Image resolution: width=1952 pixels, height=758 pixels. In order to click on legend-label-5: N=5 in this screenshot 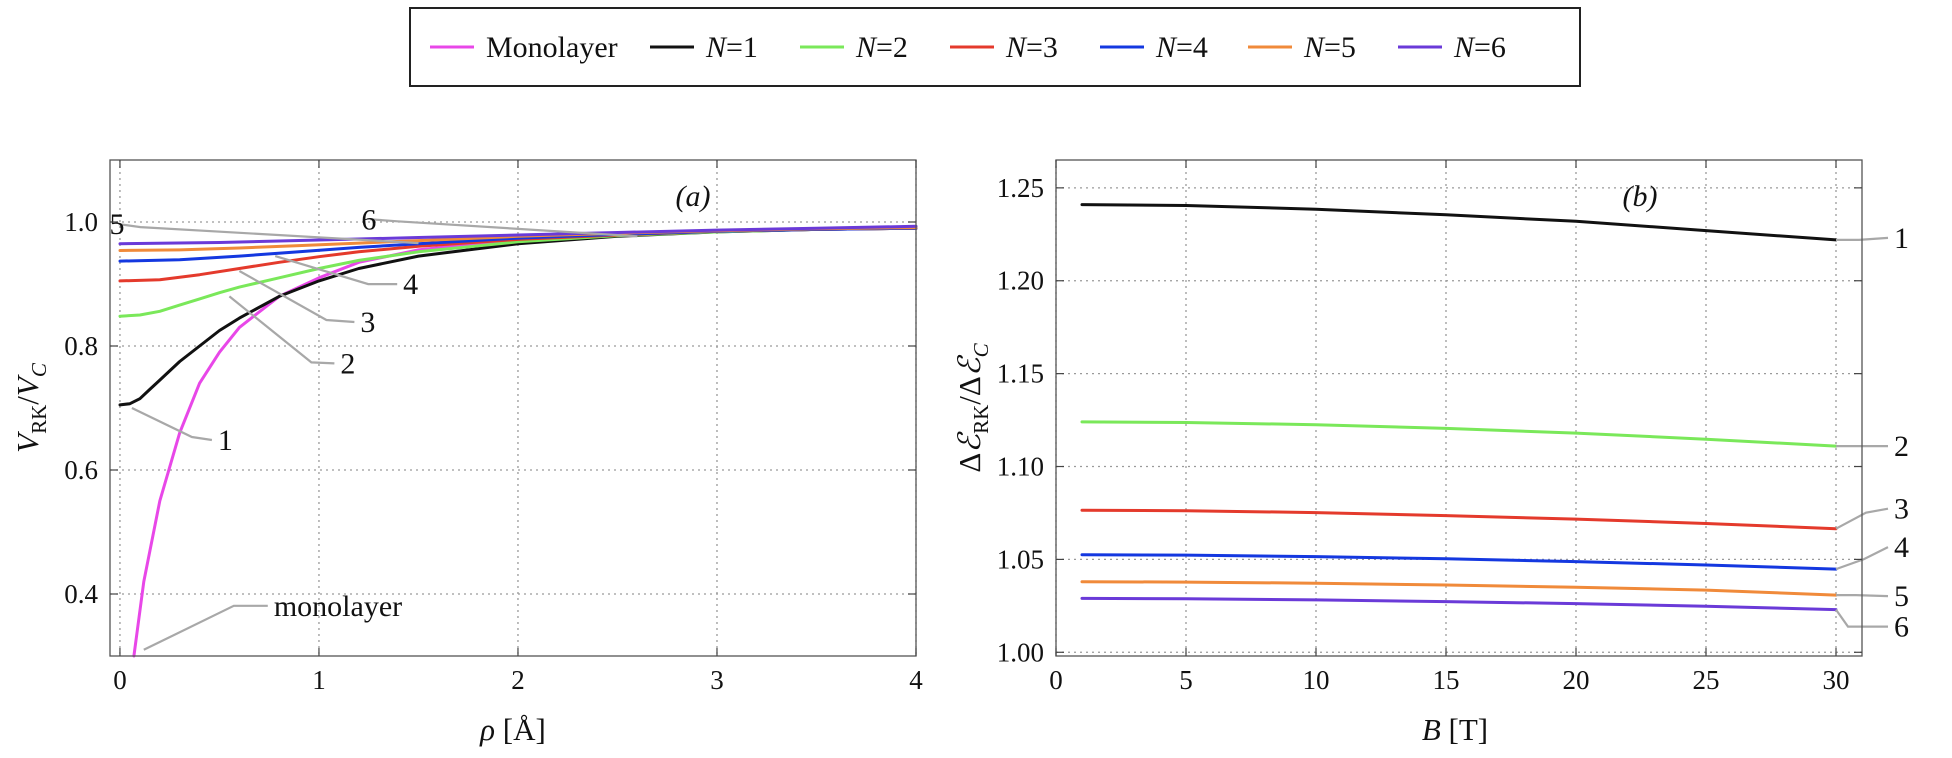, I will do `click(1329, 47)`.